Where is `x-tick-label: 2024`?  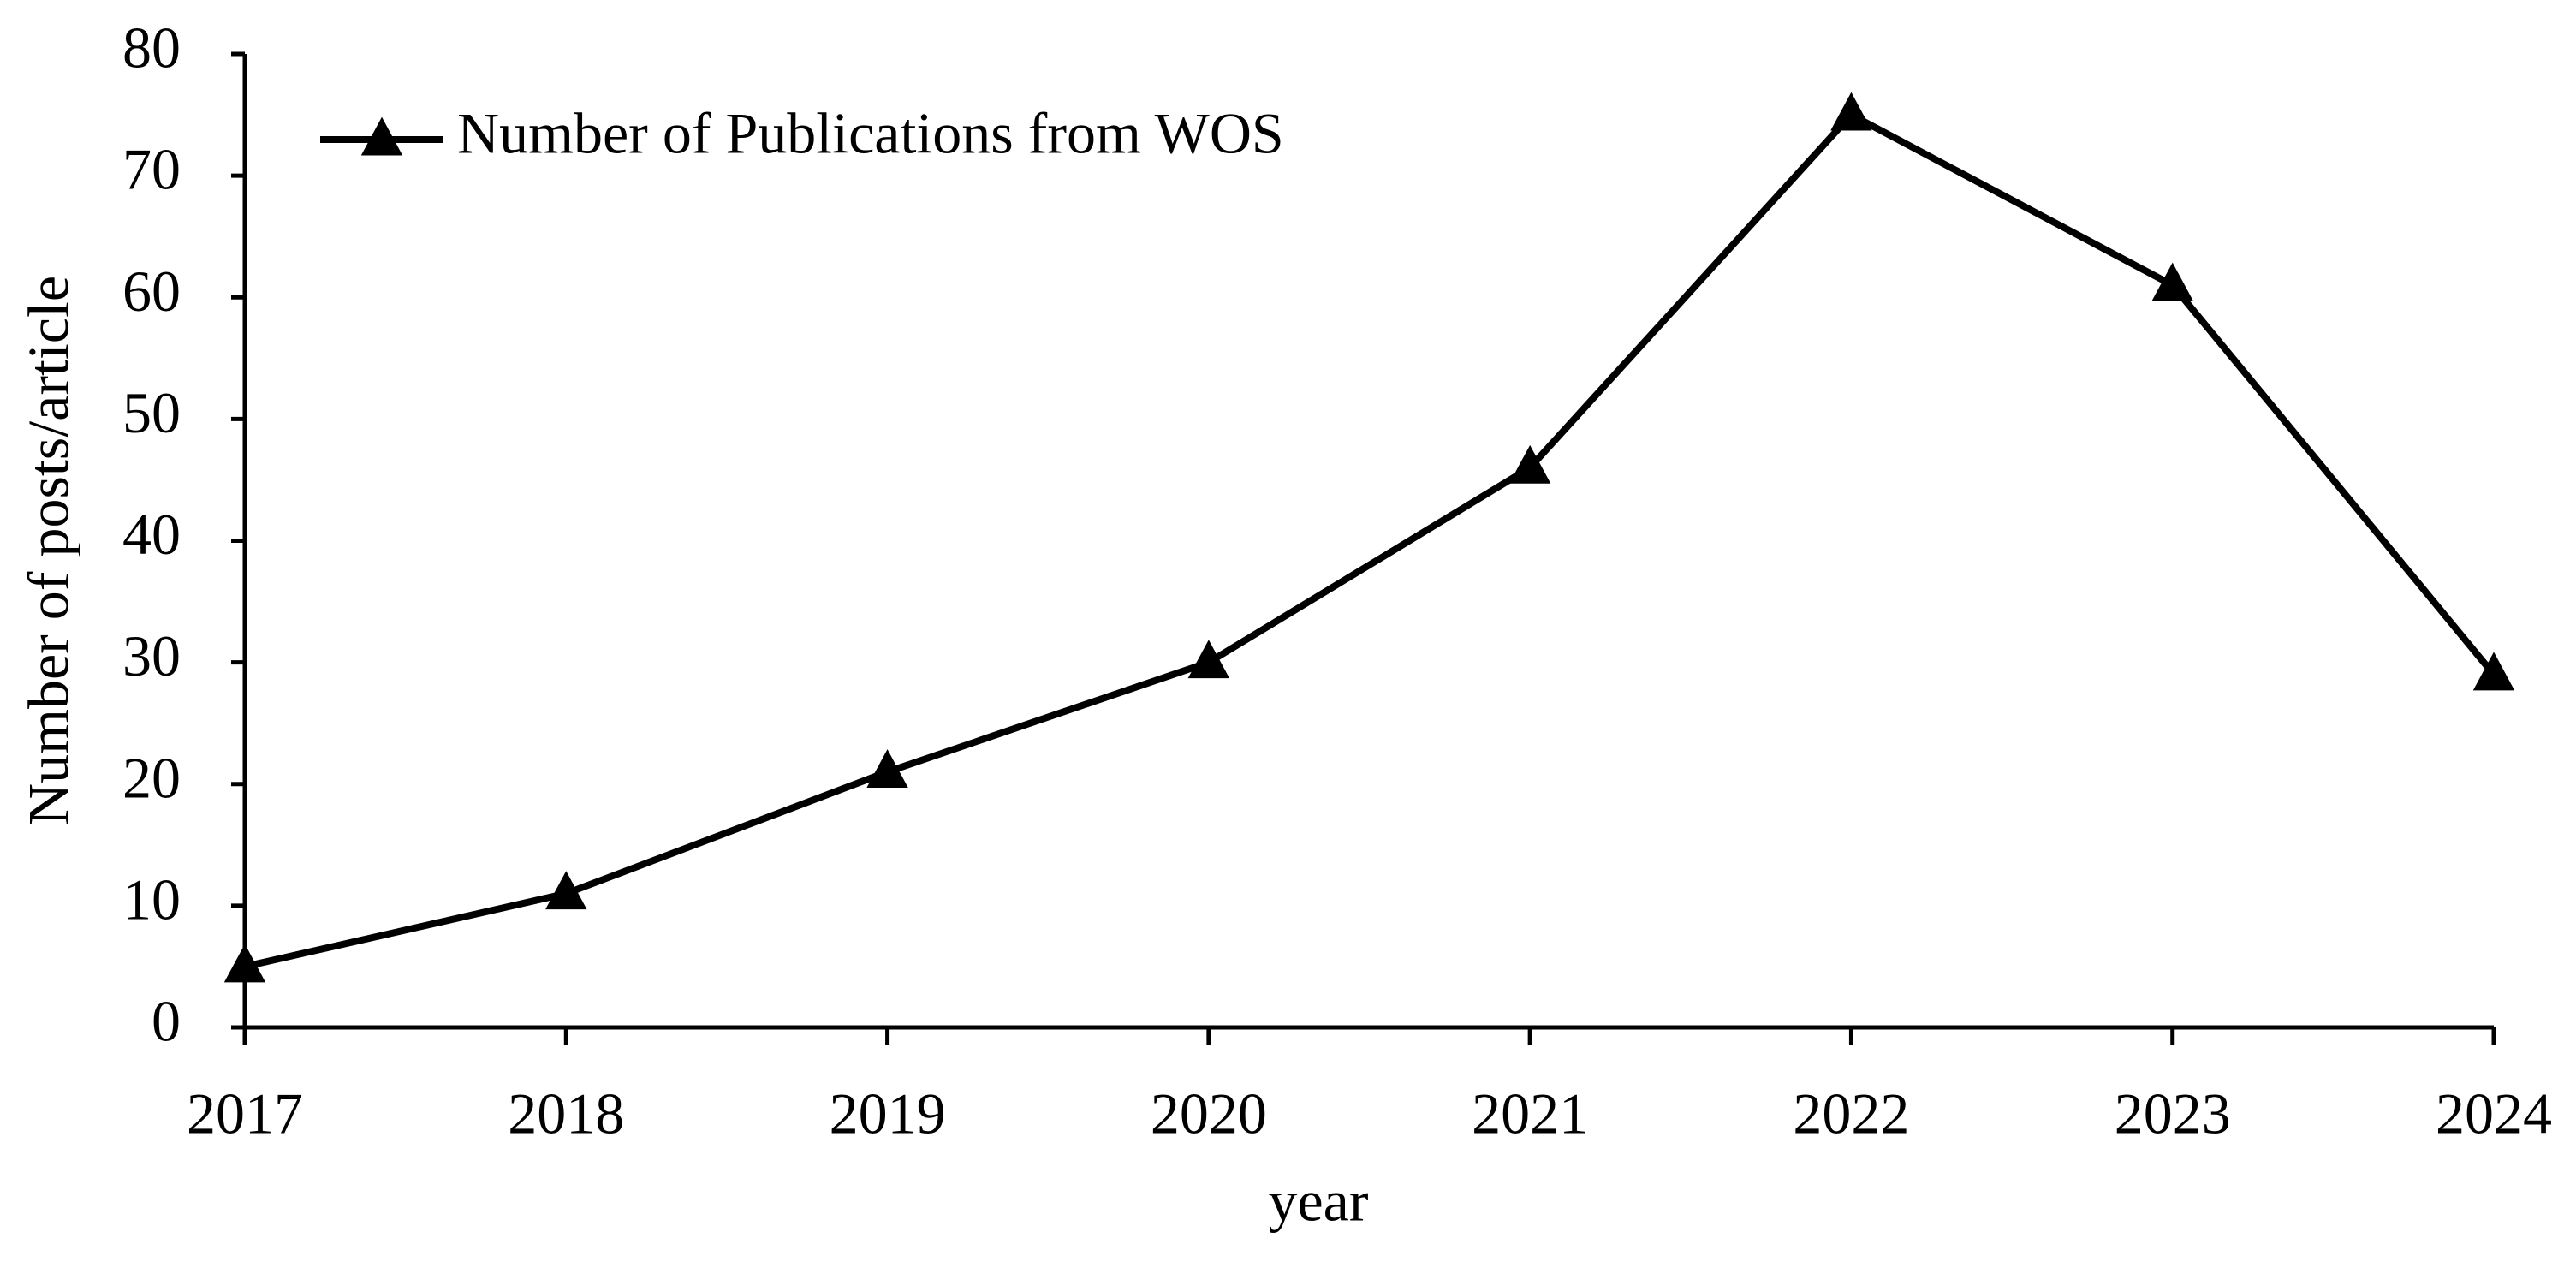
x-tick-label: 2024 is located at coordinates (2494, 1114).